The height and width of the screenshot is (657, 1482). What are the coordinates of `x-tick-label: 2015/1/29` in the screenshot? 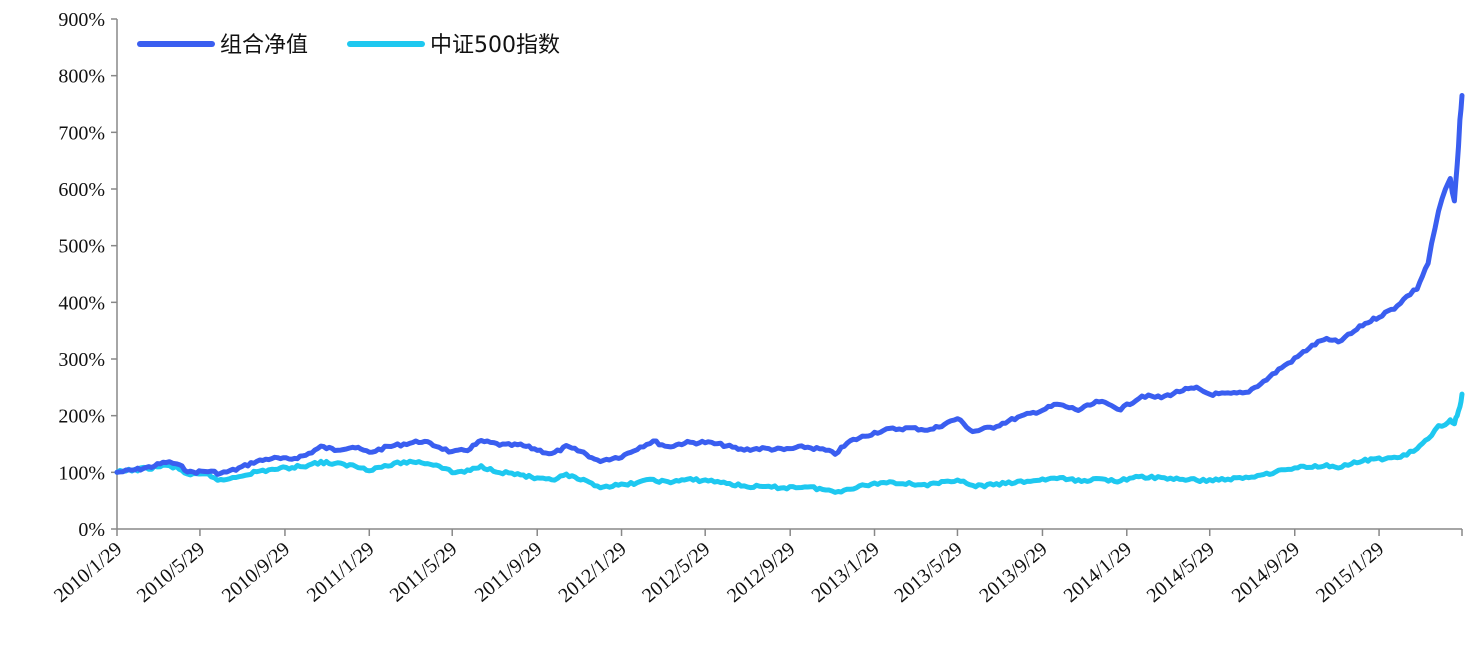 It's located at (1350, 572).